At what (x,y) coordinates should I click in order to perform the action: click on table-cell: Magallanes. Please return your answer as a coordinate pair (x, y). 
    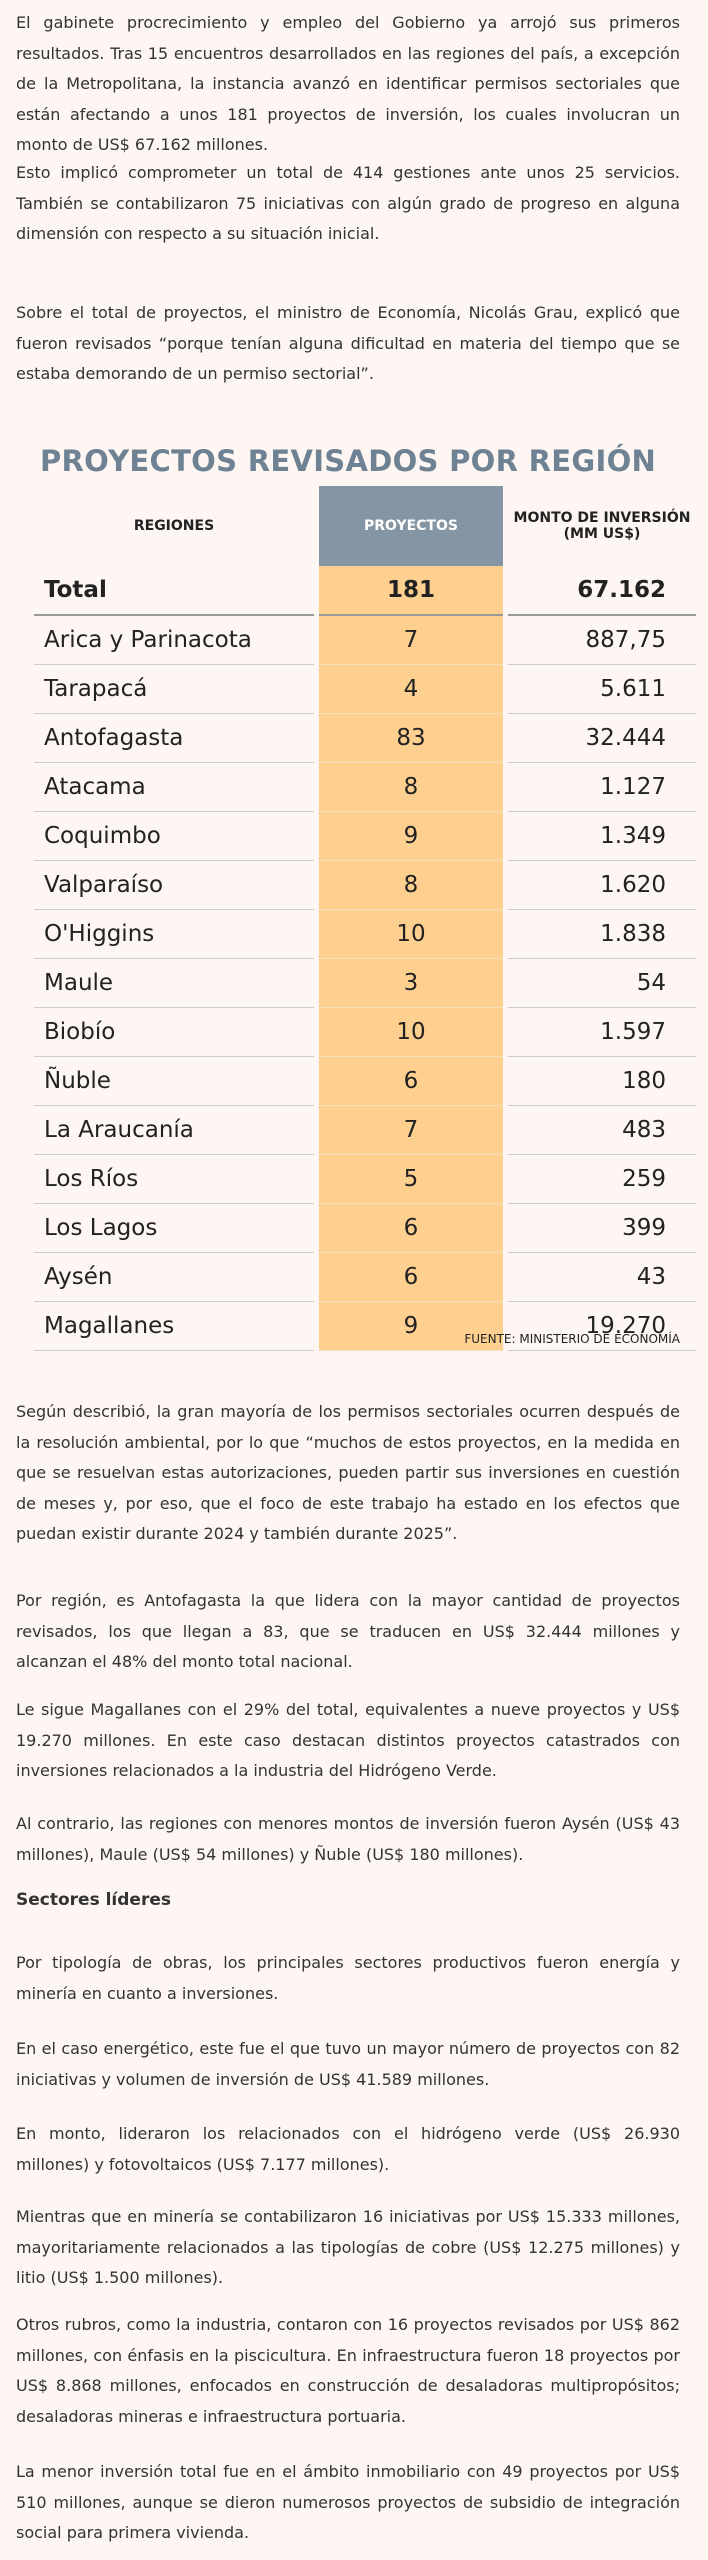
    Looking at the image, I should click on (174, 1326).